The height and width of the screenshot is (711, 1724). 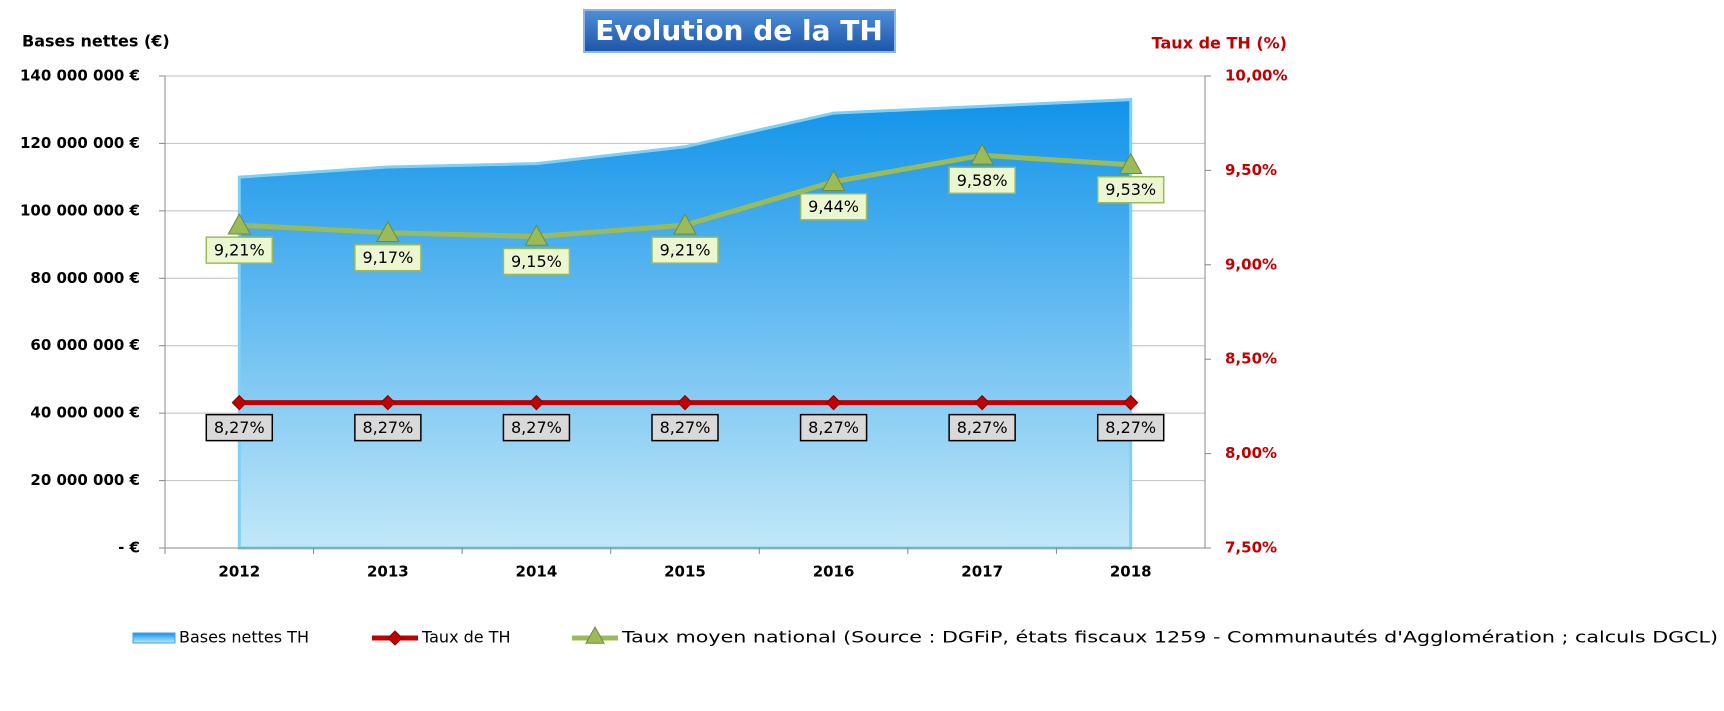 What do you see at coordinates (388, 572) in the screenshot?
I see `x-tick-label: 2013` at bounding box center [388, 572].